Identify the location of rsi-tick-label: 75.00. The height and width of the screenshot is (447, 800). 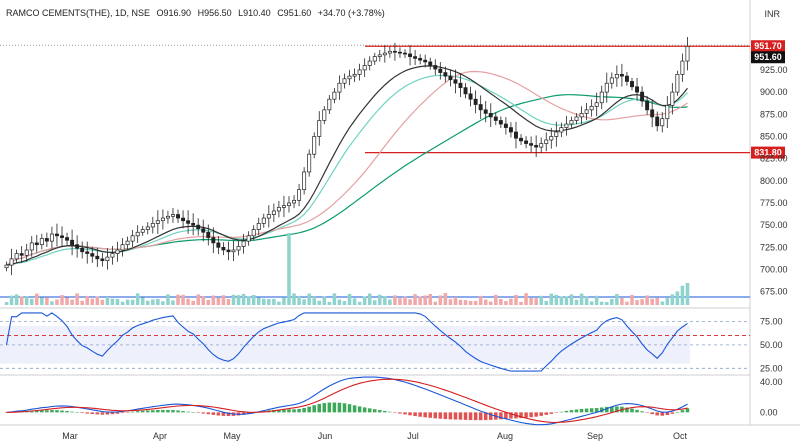
(771, 321).